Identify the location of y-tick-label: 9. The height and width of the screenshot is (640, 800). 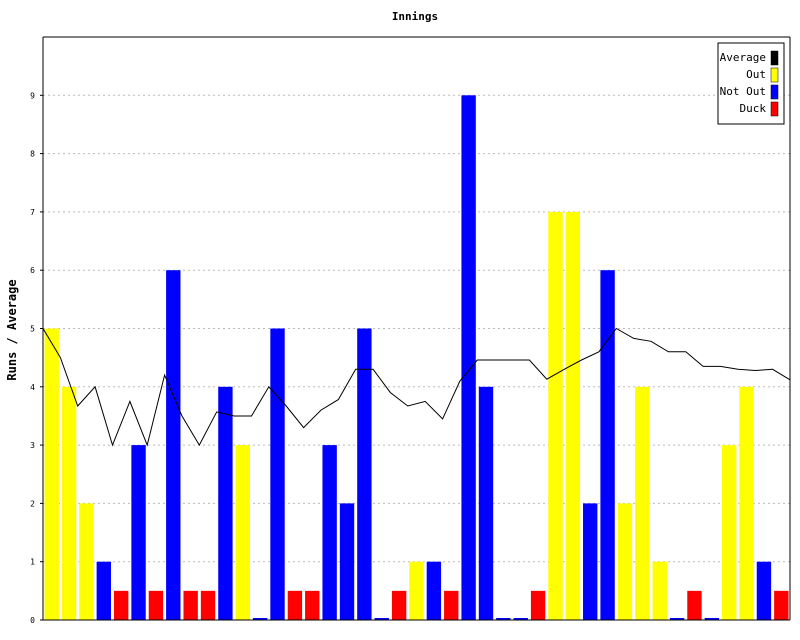
(32, 95).